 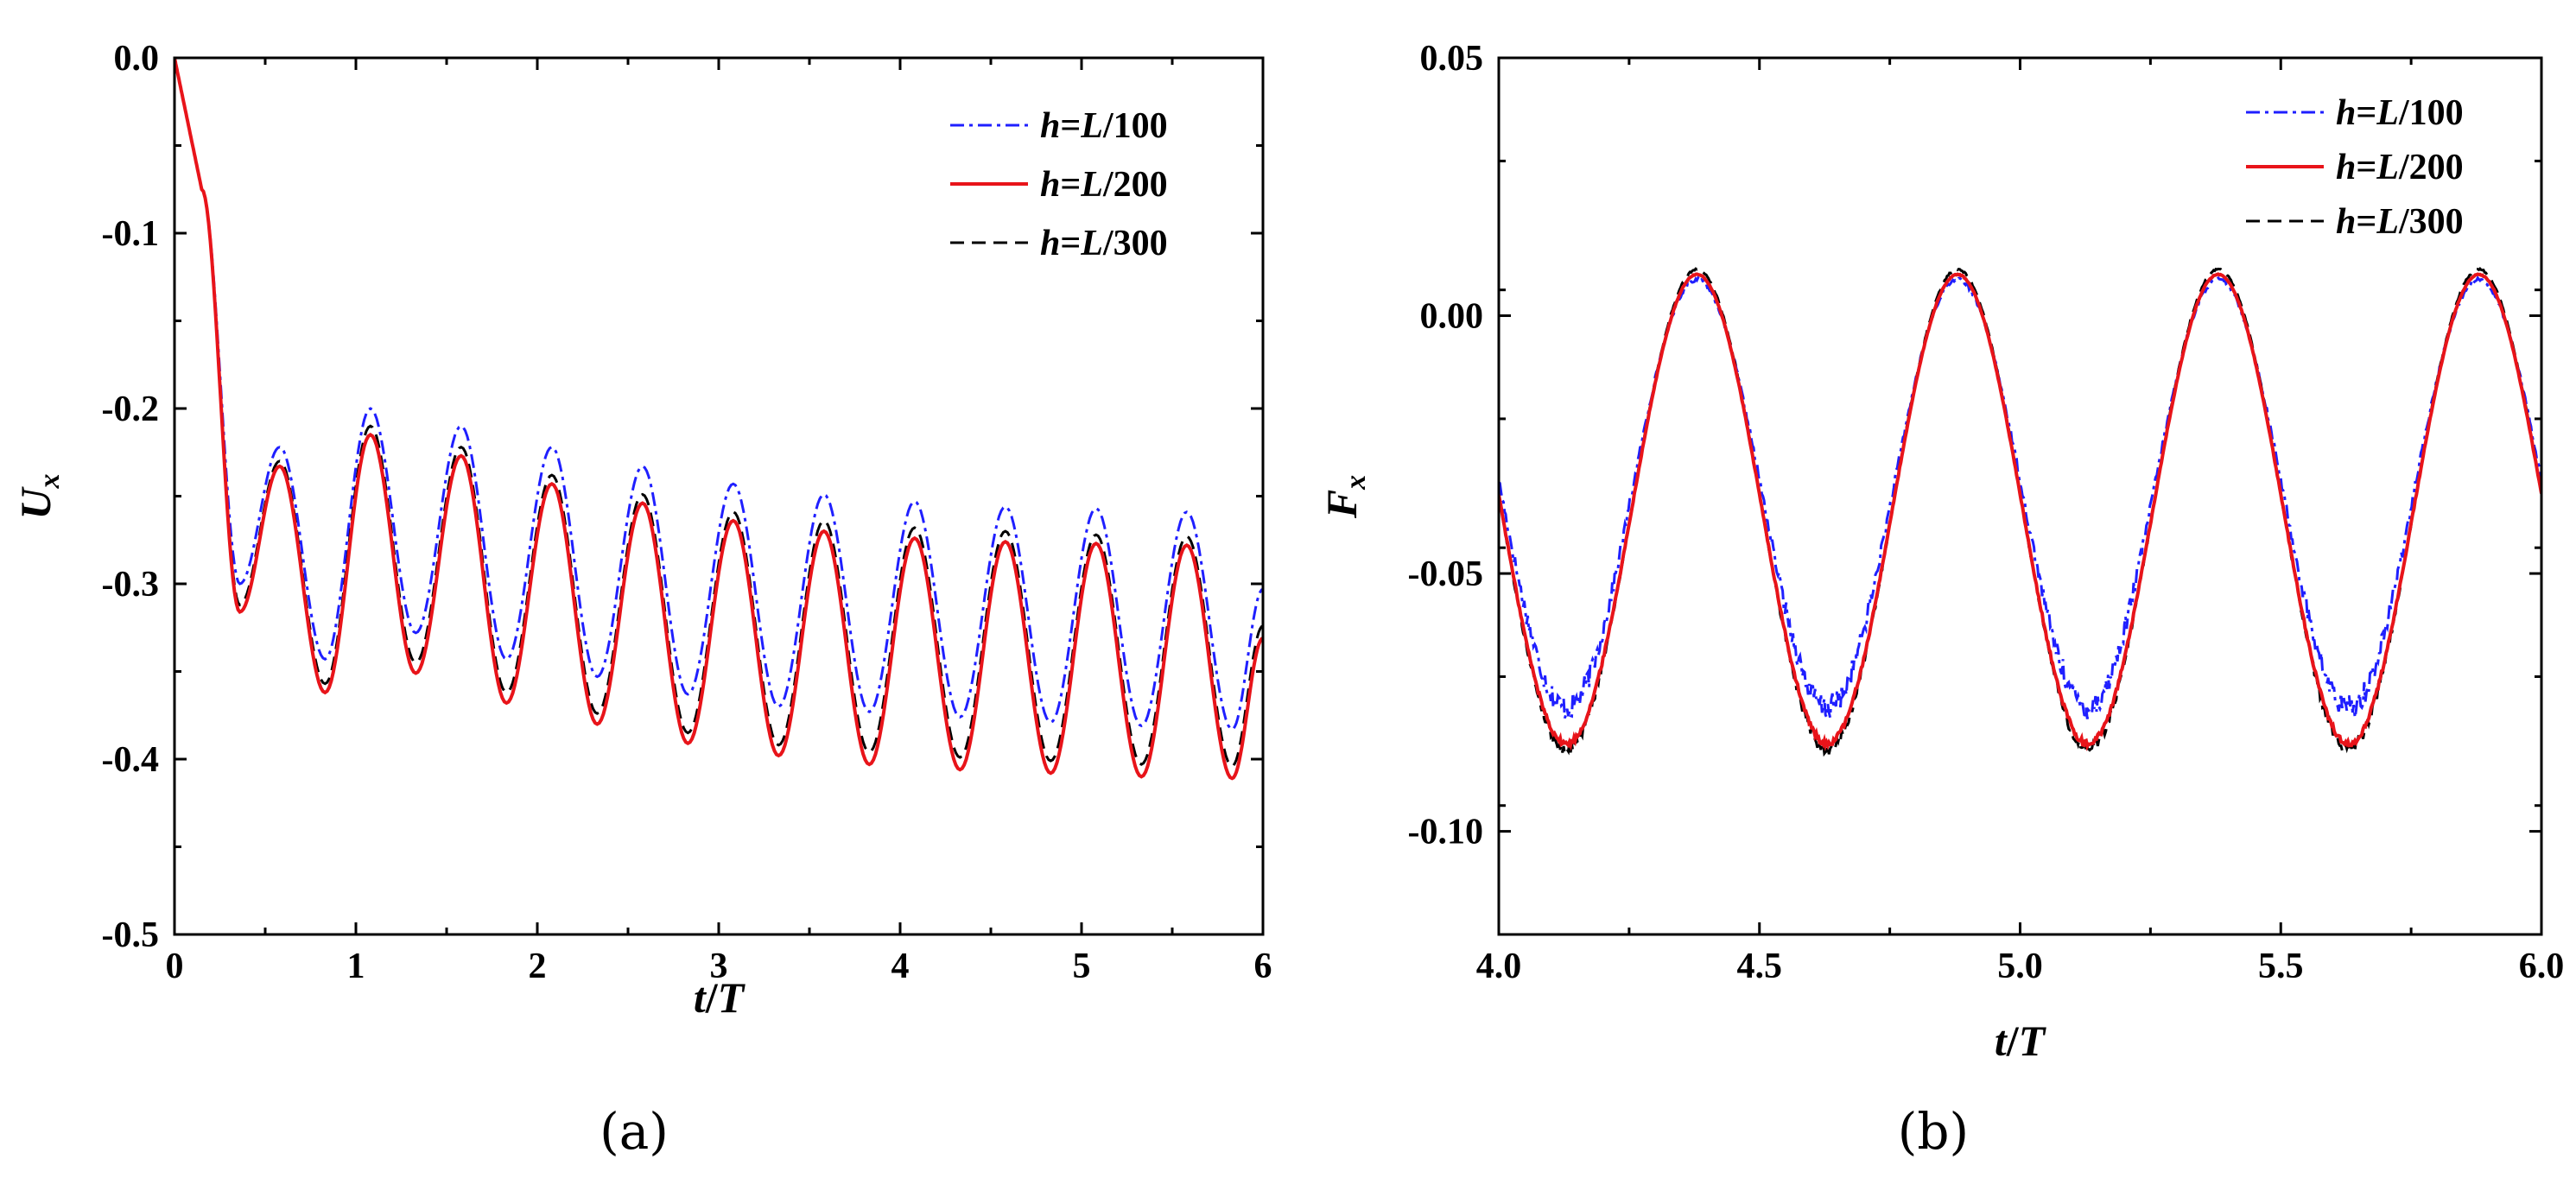 I want to click on panel-b-legend-label: h=L/300, so click(x=2400, y=222).